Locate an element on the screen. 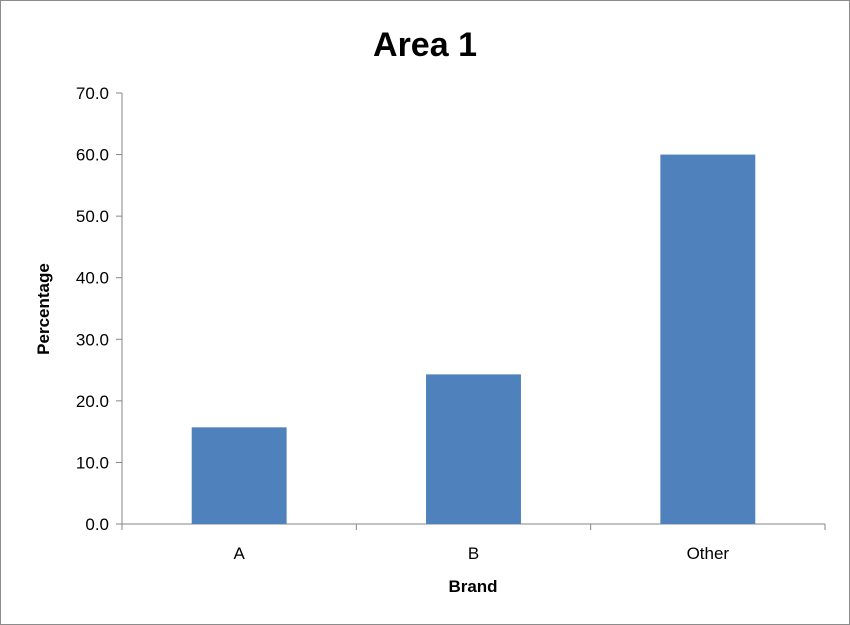  x-tick-label: B is located at coordinates (473, 553).